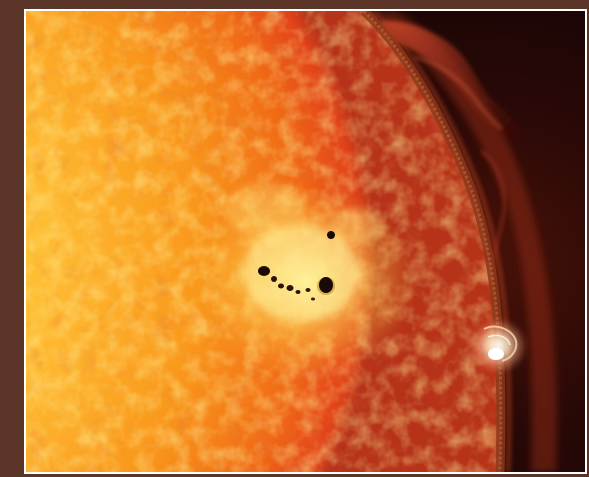 The image size is (589, 477). What do you see at coordinates (498, 346) in the screenshot?
I see `solar-flare` at bounding box center [498, 346].